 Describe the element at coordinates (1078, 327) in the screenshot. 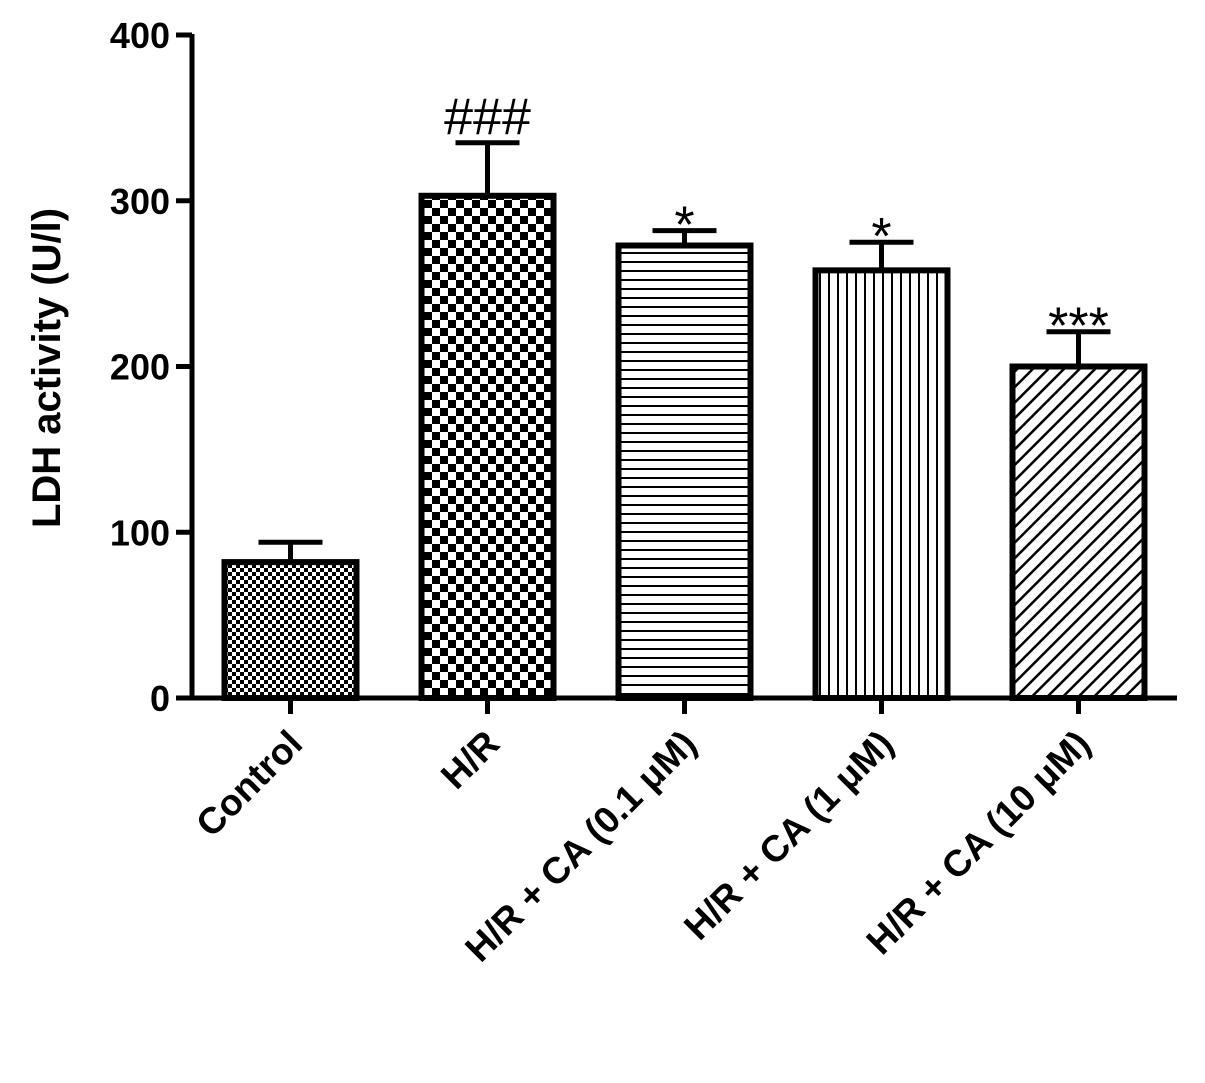

I see `significance-label-4: ***` at that location.